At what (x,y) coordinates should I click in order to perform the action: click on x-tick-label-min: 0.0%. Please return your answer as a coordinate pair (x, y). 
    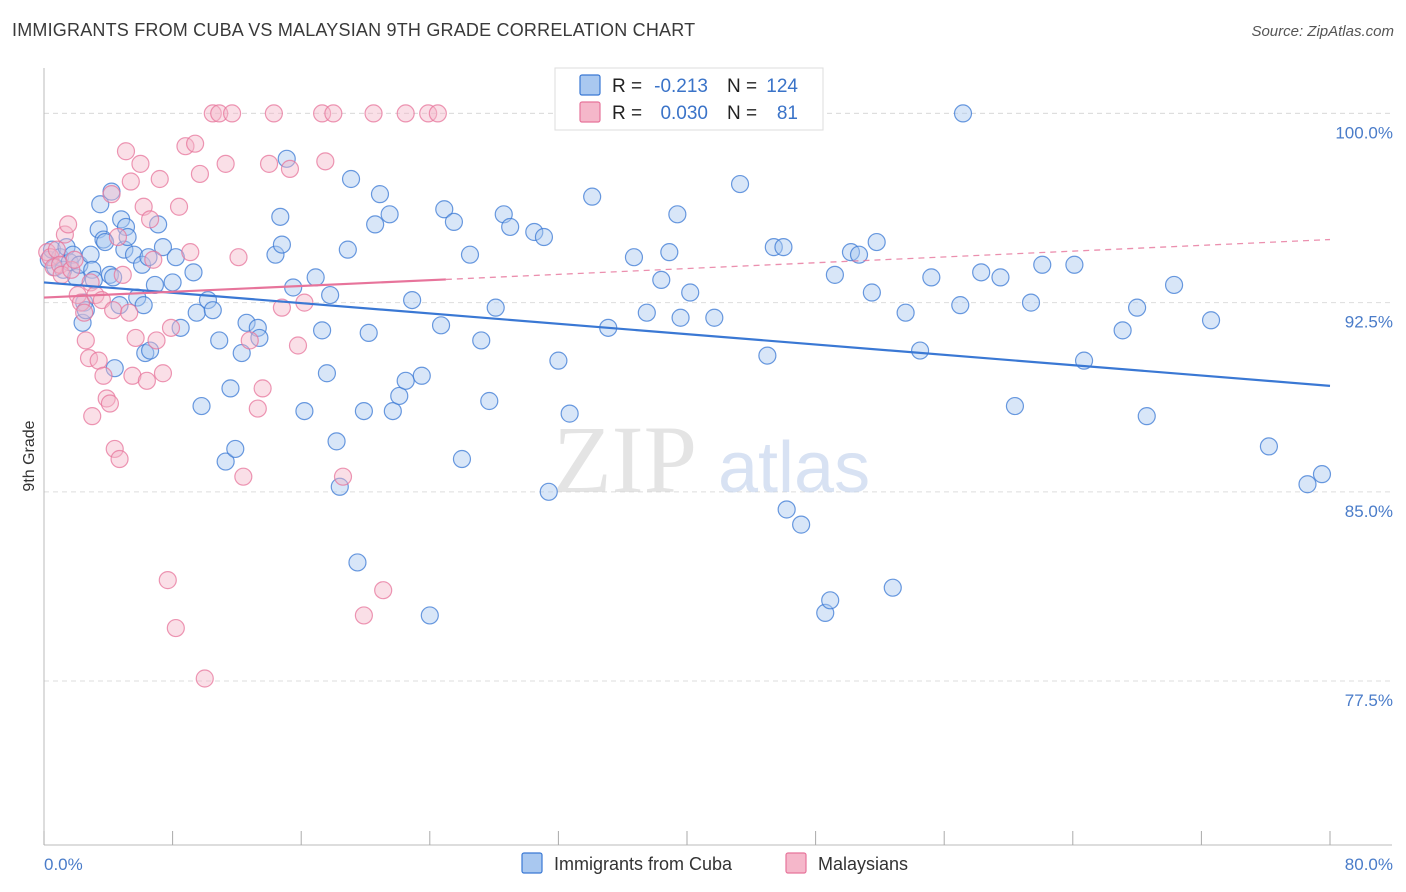
    Looking at the image, I should click on (63, 864).